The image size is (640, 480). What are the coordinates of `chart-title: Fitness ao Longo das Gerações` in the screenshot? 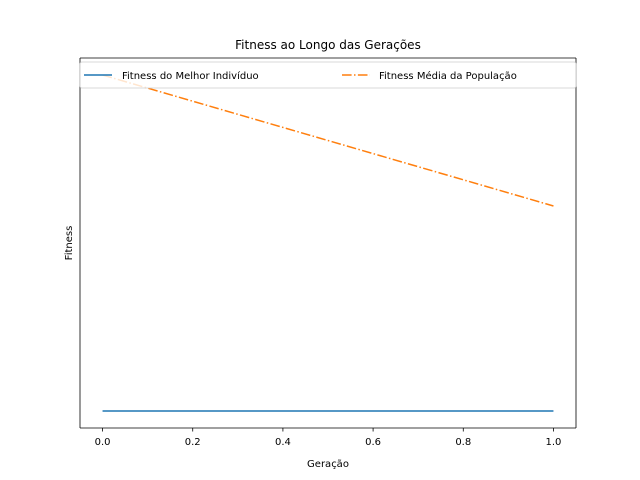 It's located at (328, 45).